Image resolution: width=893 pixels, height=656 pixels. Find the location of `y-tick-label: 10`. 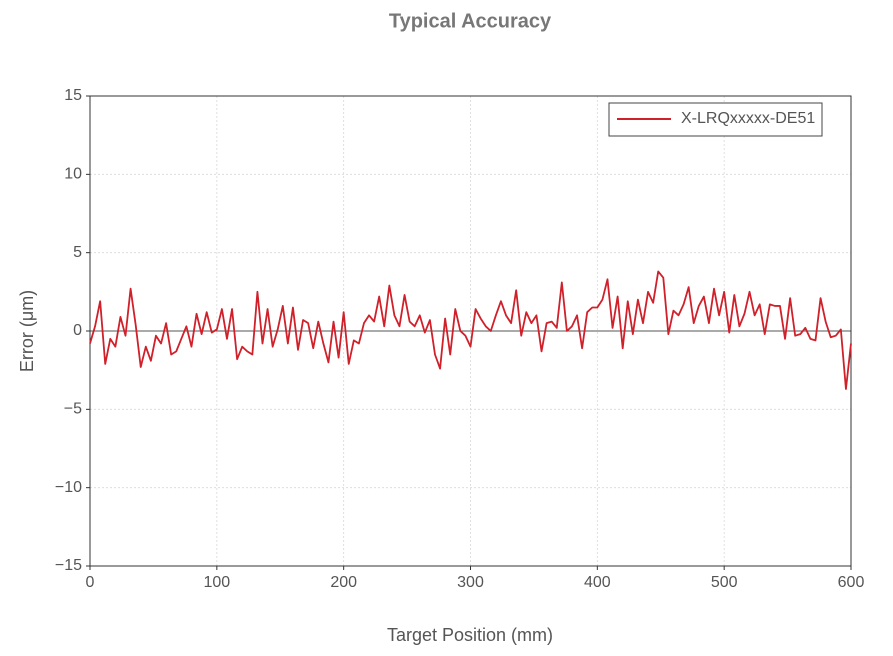

y-tick-label: 10 is located at coordinates (73, 174).